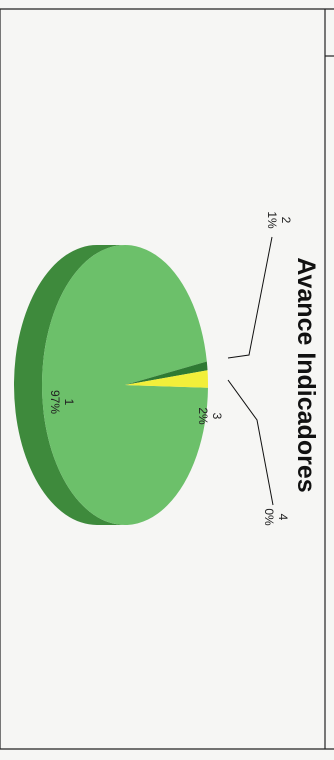 Image resolution: width=334 pixels, height=760 pixels. Describe the element at coordinates (69, 385) in the screenshot. I see `pie-side-depth` at that location.